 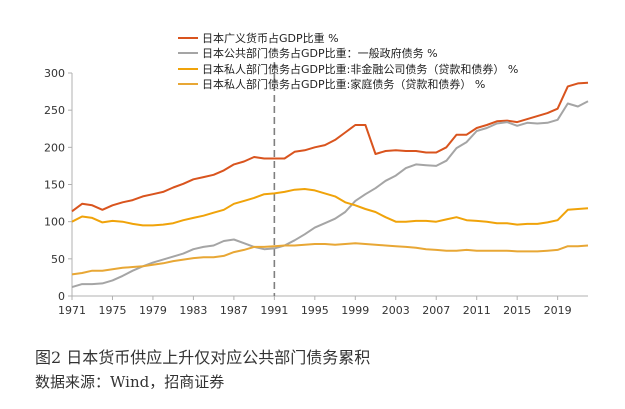 I want to click on legend-item-government-debt: 日本公共部门债务占GDP比重：一般政府债务 %, so click(x=348, y=54).